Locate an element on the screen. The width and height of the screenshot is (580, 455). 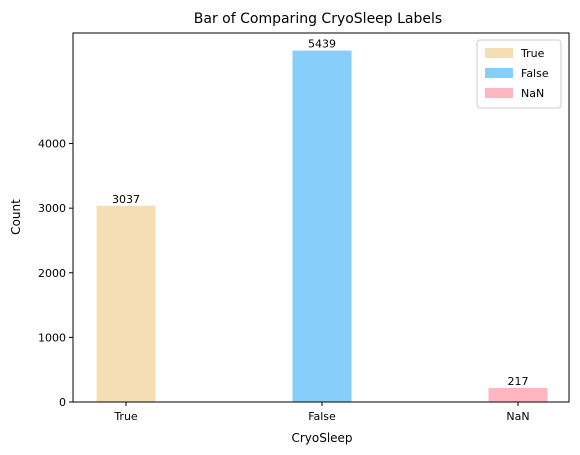
legend-label-nan: NaN is located at coordinates (532, 93).